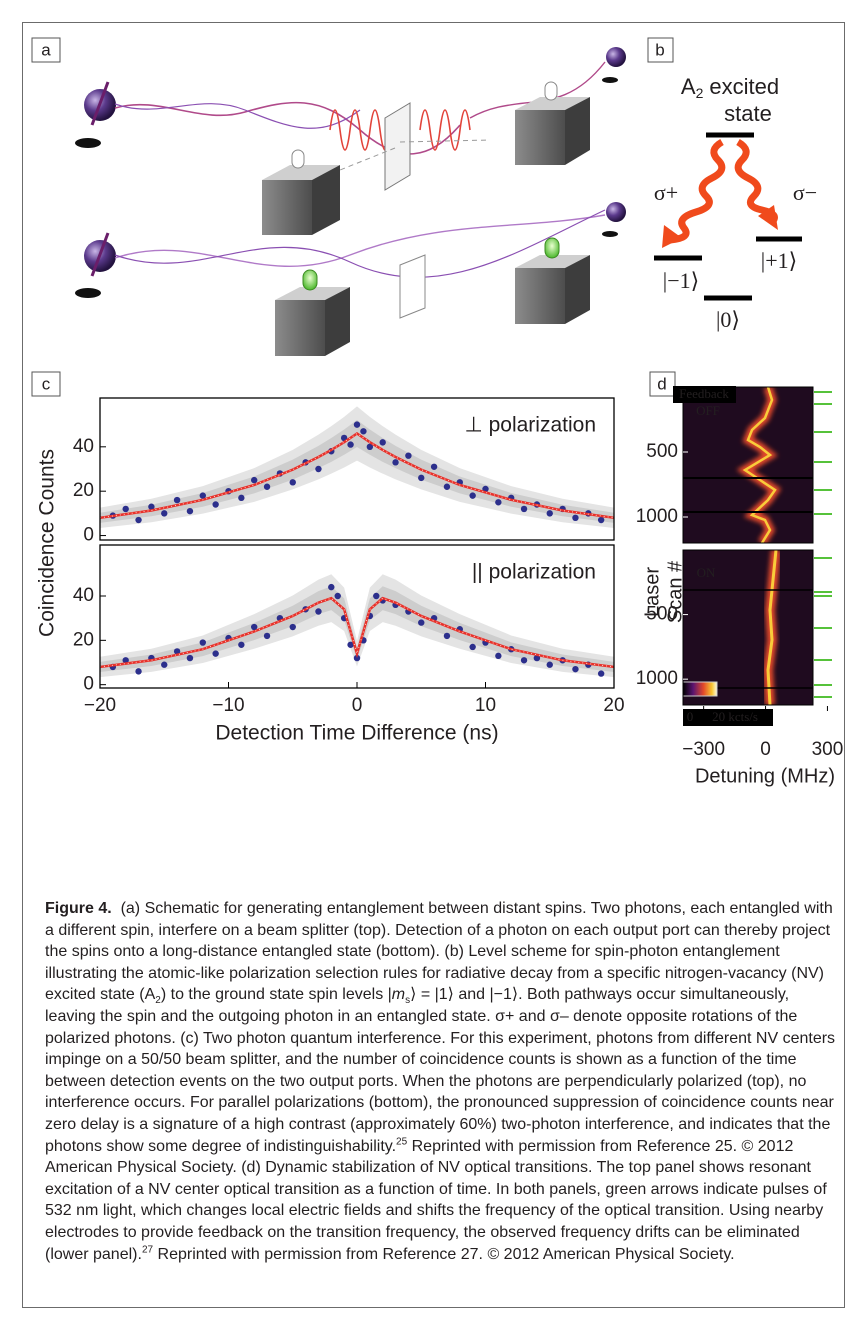 Image resolution: width=867 pixels, height=1332 pixels. What do you see at coordinates (652, 592) in the screenshot?
I see `y-axis-label: Laser` at bounding box center [652, 592].